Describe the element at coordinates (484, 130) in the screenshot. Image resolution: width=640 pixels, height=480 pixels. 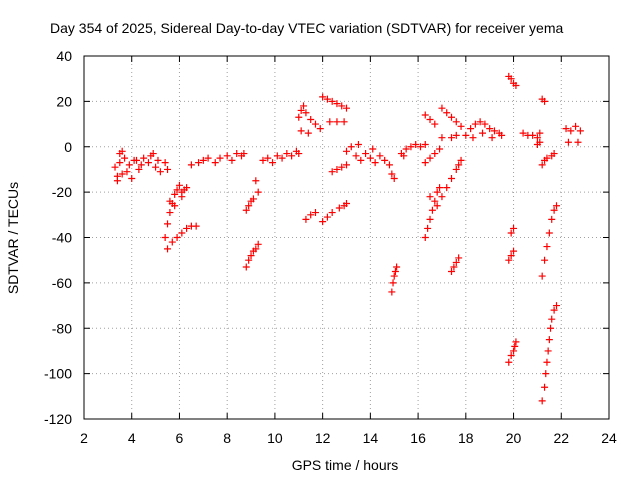
I see `series-blob-18-19.5h` at that location.